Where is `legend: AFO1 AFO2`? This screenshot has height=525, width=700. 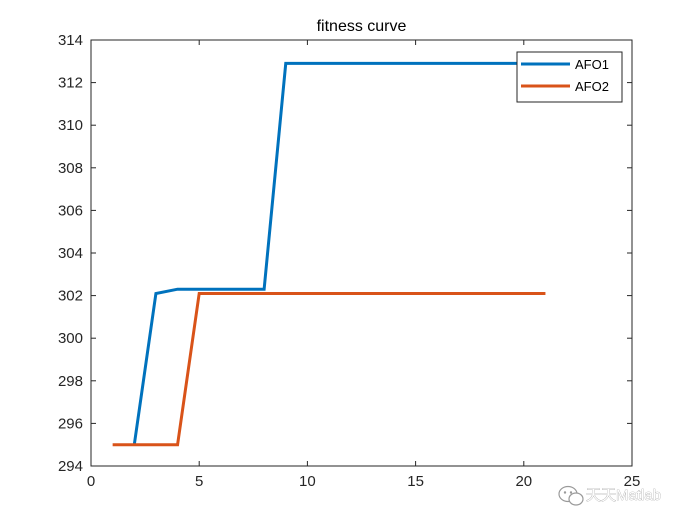 legend: AFO1 AFO2 is located at coordinates (569, 77).